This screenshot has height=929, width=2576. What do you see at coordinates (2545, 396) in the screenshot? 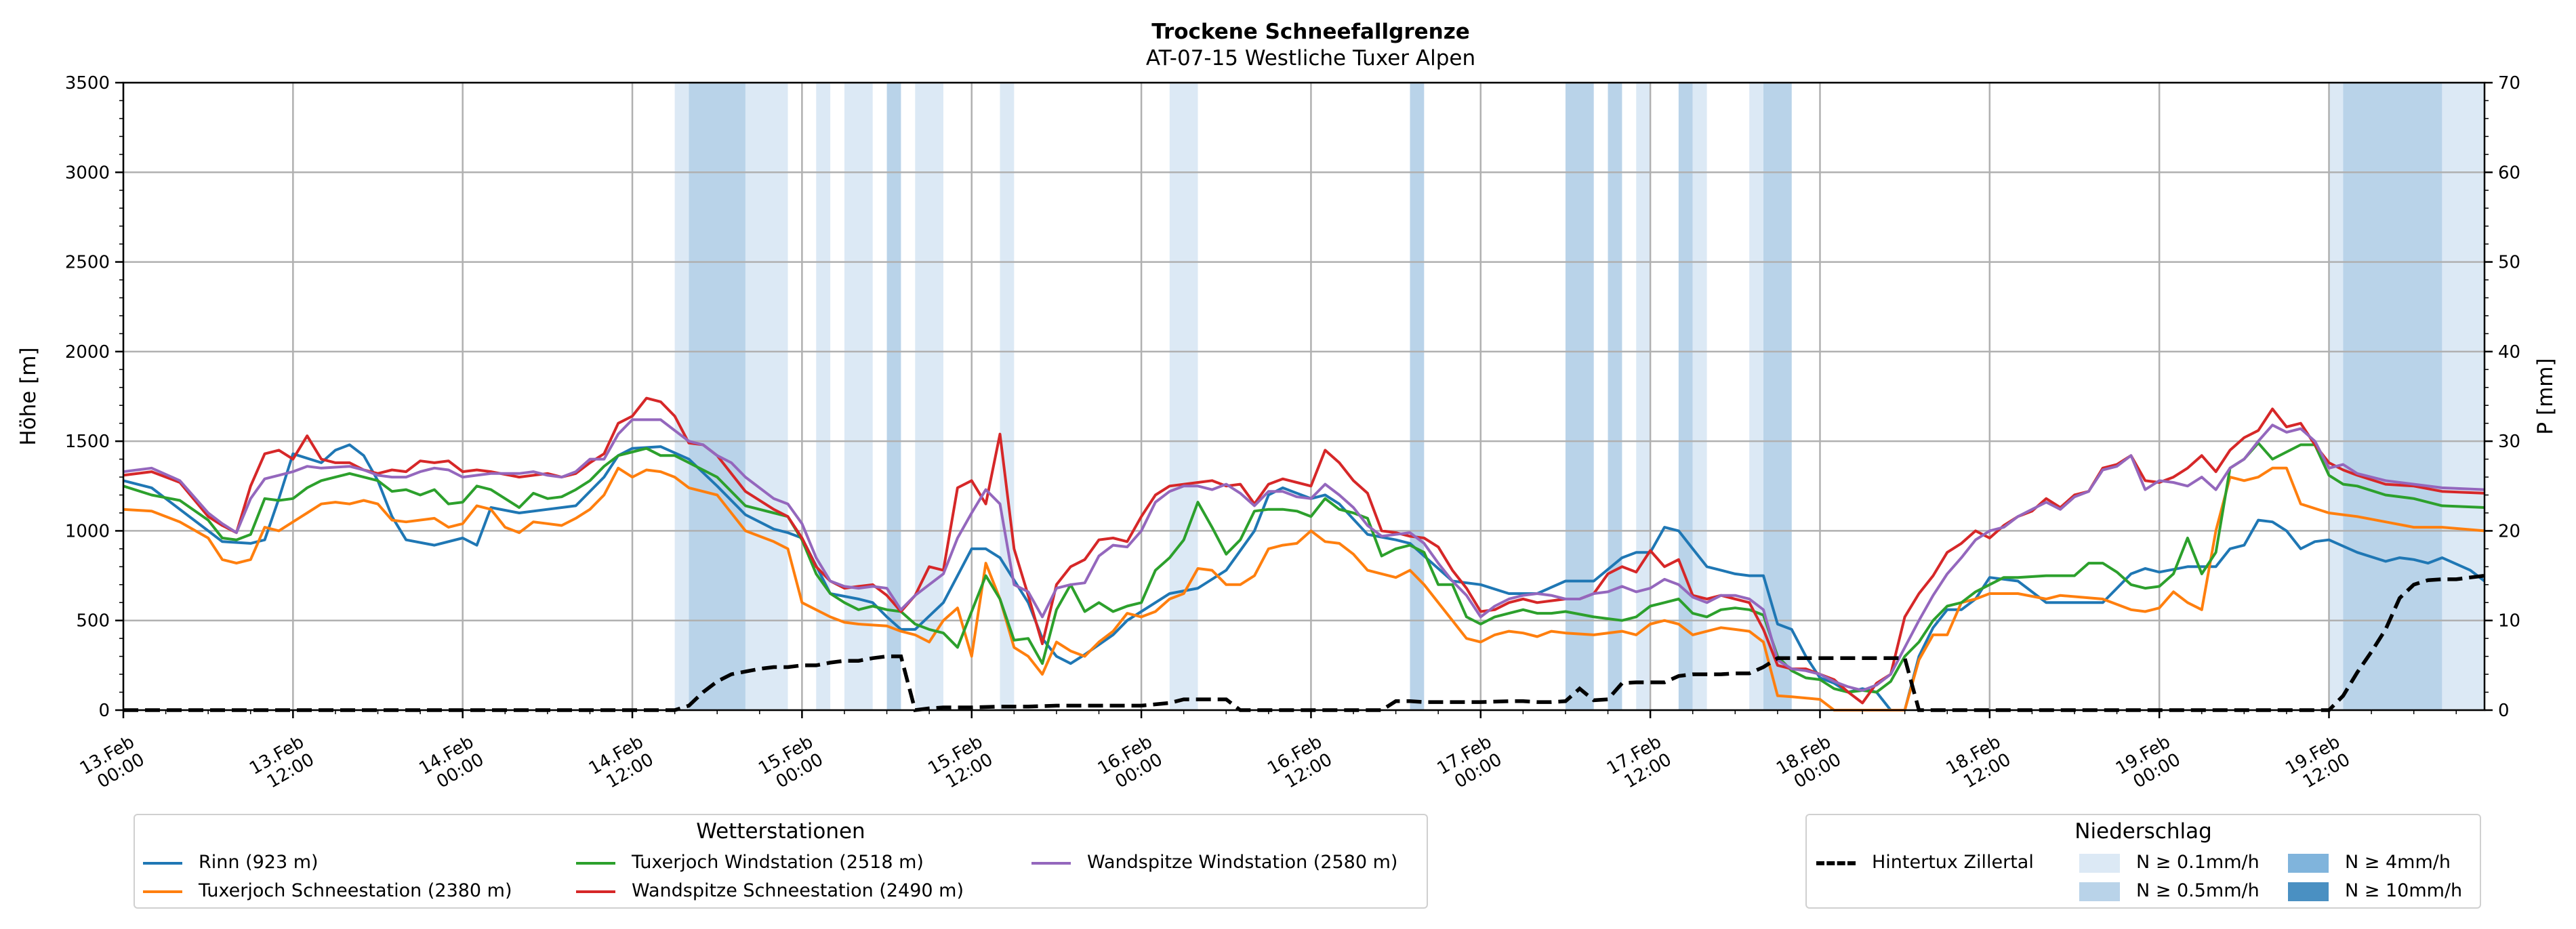
I see `y2-axis-label: P [mm]` at bounding box center [2545, 396].